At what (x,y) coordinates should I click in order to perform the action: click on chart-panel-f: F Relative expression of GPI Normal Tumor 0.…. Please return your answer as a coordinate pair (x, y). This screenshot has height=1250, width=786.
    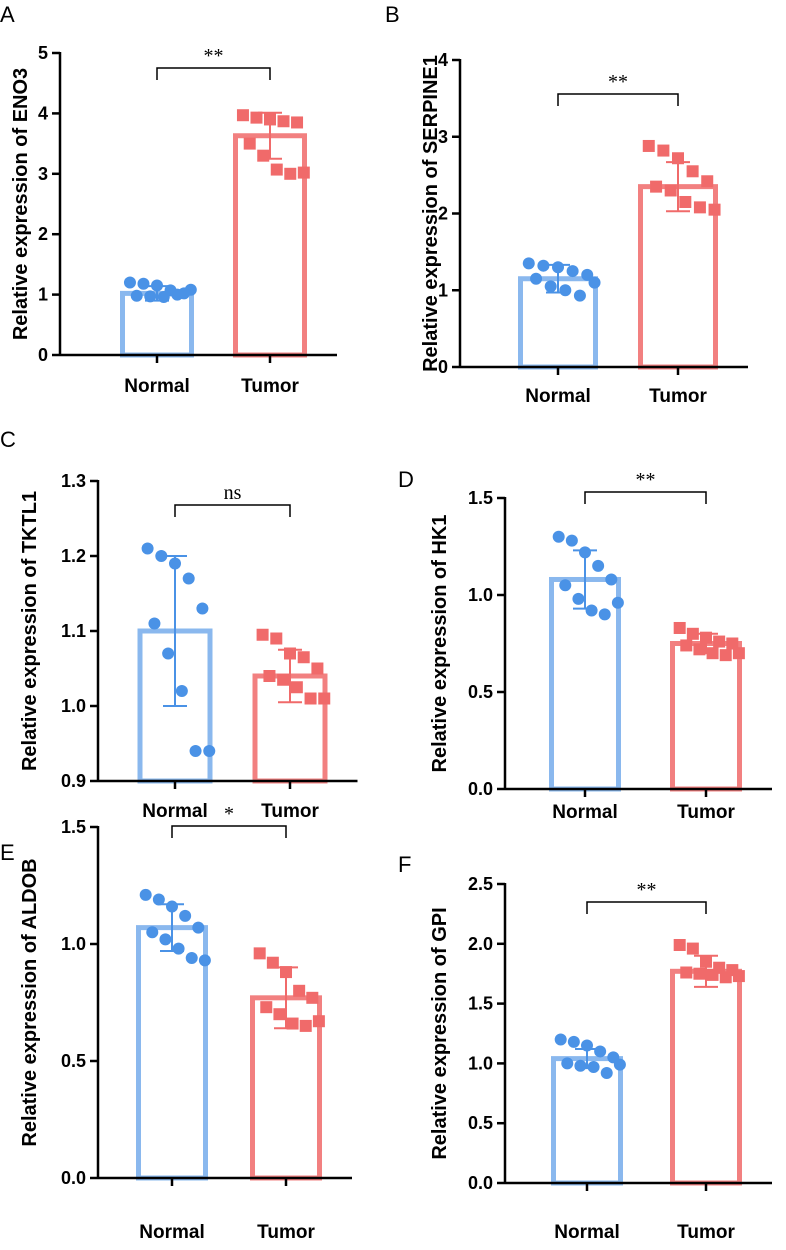
    Looking at the image, I should click on (585, 1047).